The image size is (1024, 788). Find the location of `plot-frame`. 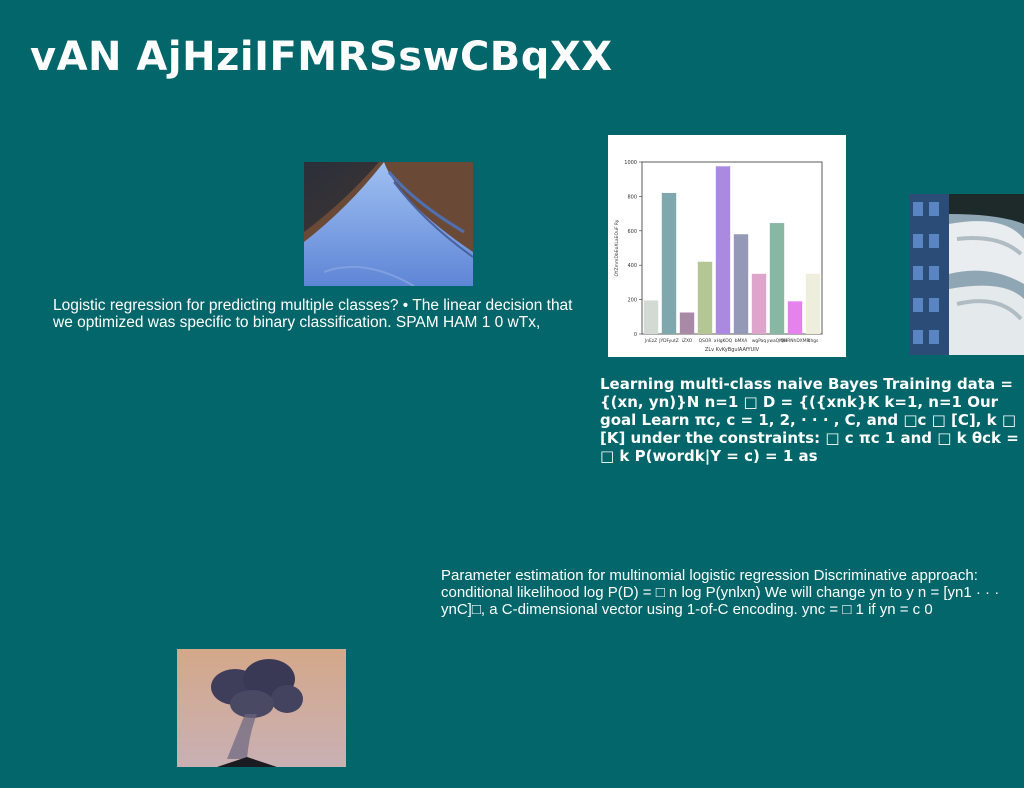

plot-frame is located at coordinates (732, 248).